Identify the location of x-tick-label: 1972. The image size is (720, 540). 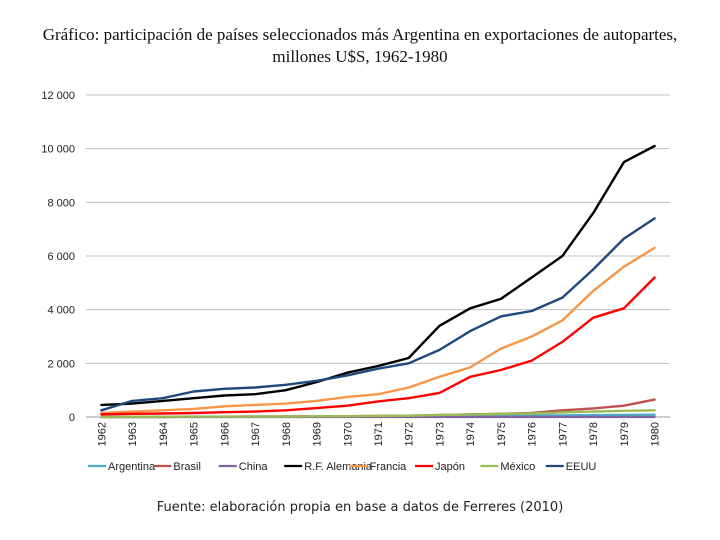
(410, 434).